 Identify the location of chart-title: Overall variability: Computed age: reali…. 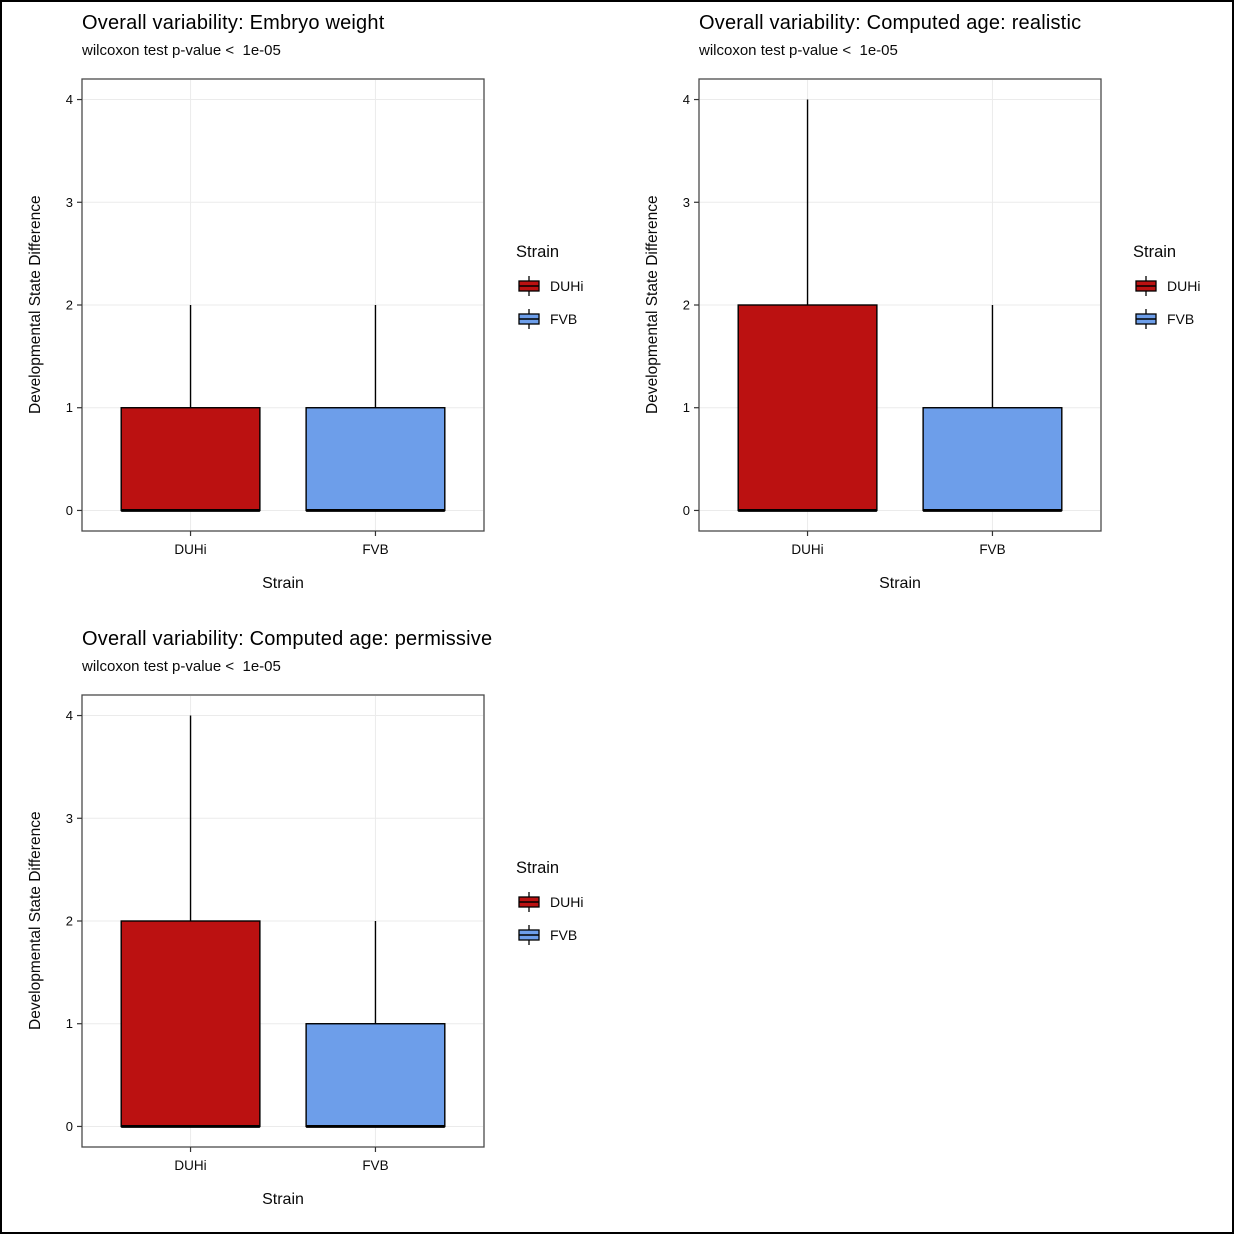
(890, 23).